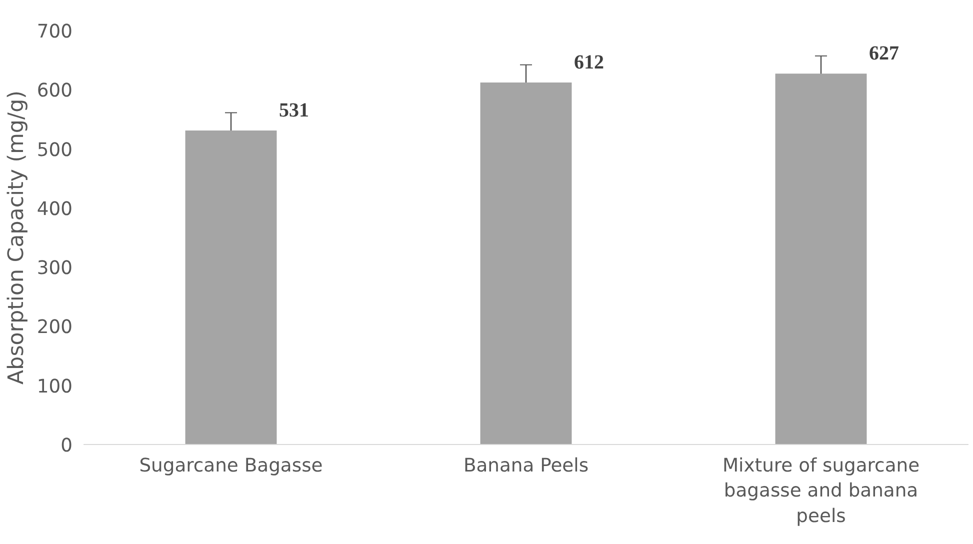 This screenshot has width=973, height=544. I want to click on data-label: 531, so click(294, 110).